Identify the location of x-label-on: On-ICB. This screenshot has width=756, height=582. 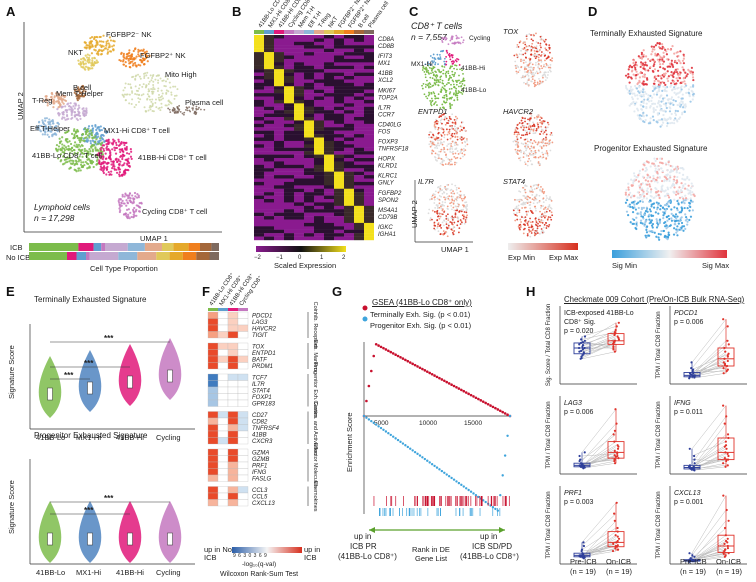
(618, 561).